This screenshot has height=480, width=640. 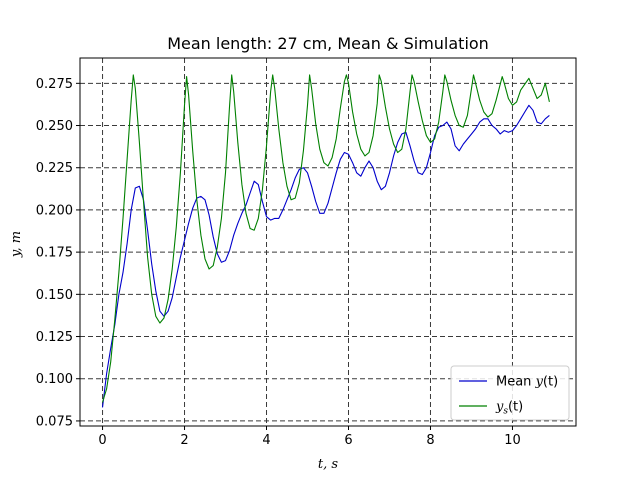 I want to click on legend-label-2: ys(t), so click(x=509, y=408).